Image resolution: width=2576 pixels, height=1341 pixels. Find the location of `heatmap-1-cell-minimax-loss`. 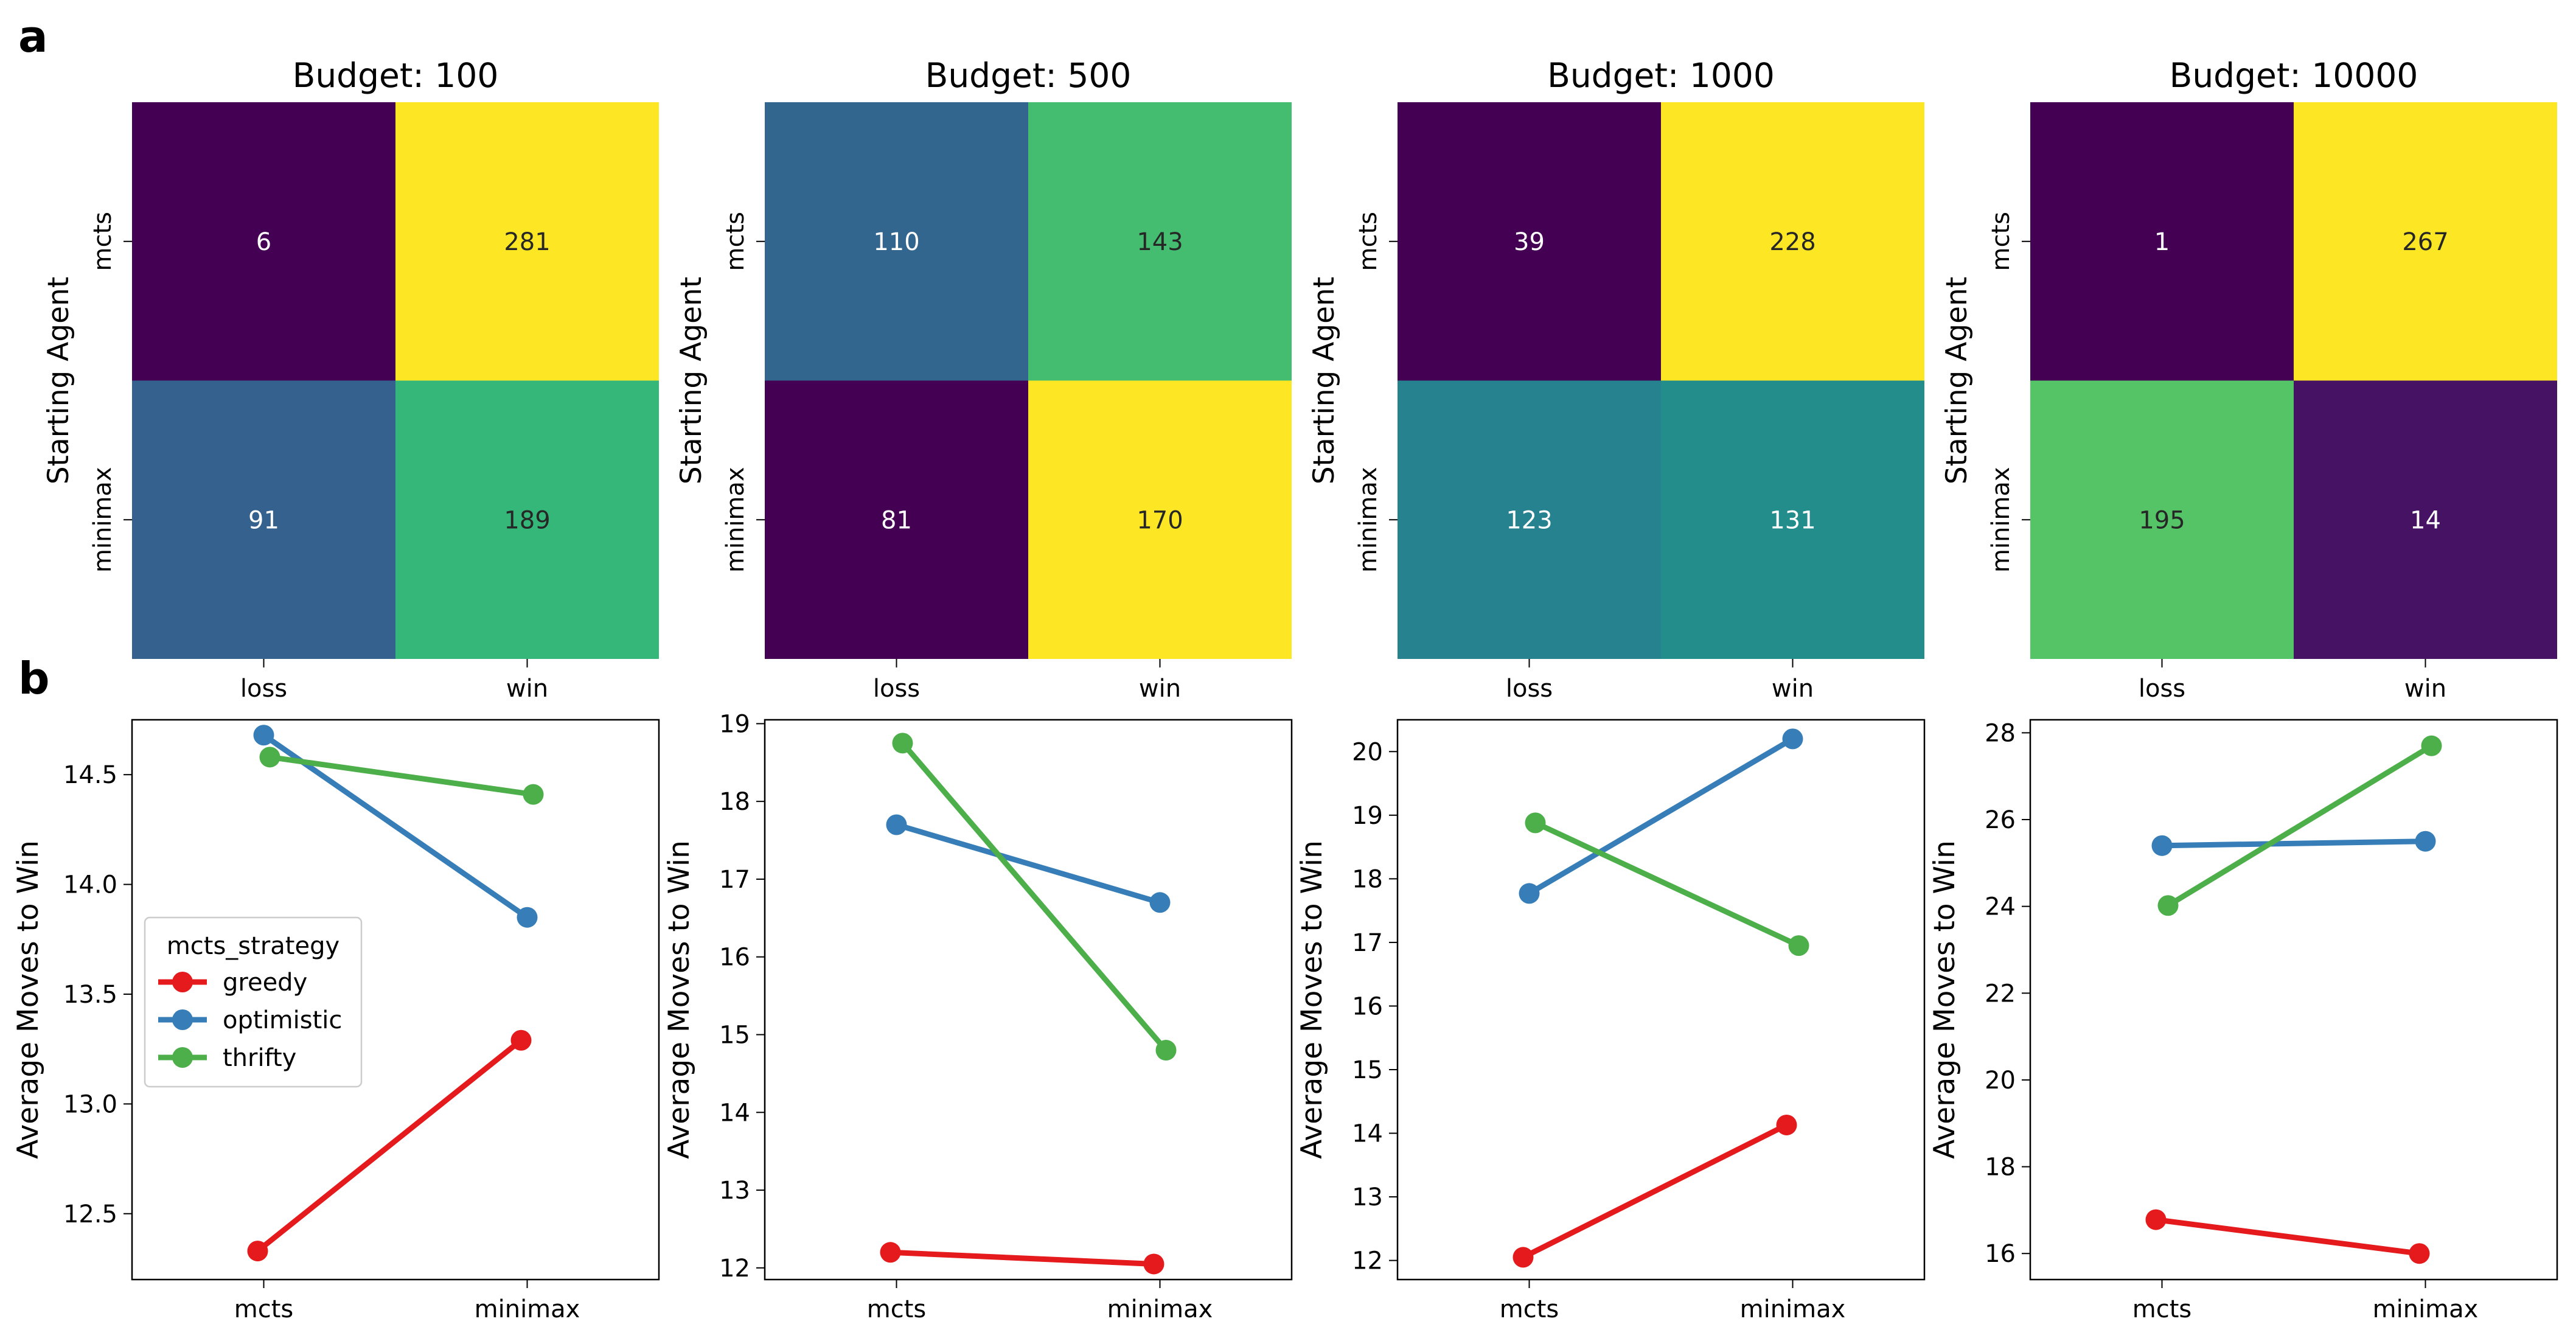

heatmap-1-cell-minimax-loss is located at coordinates (263, 520).